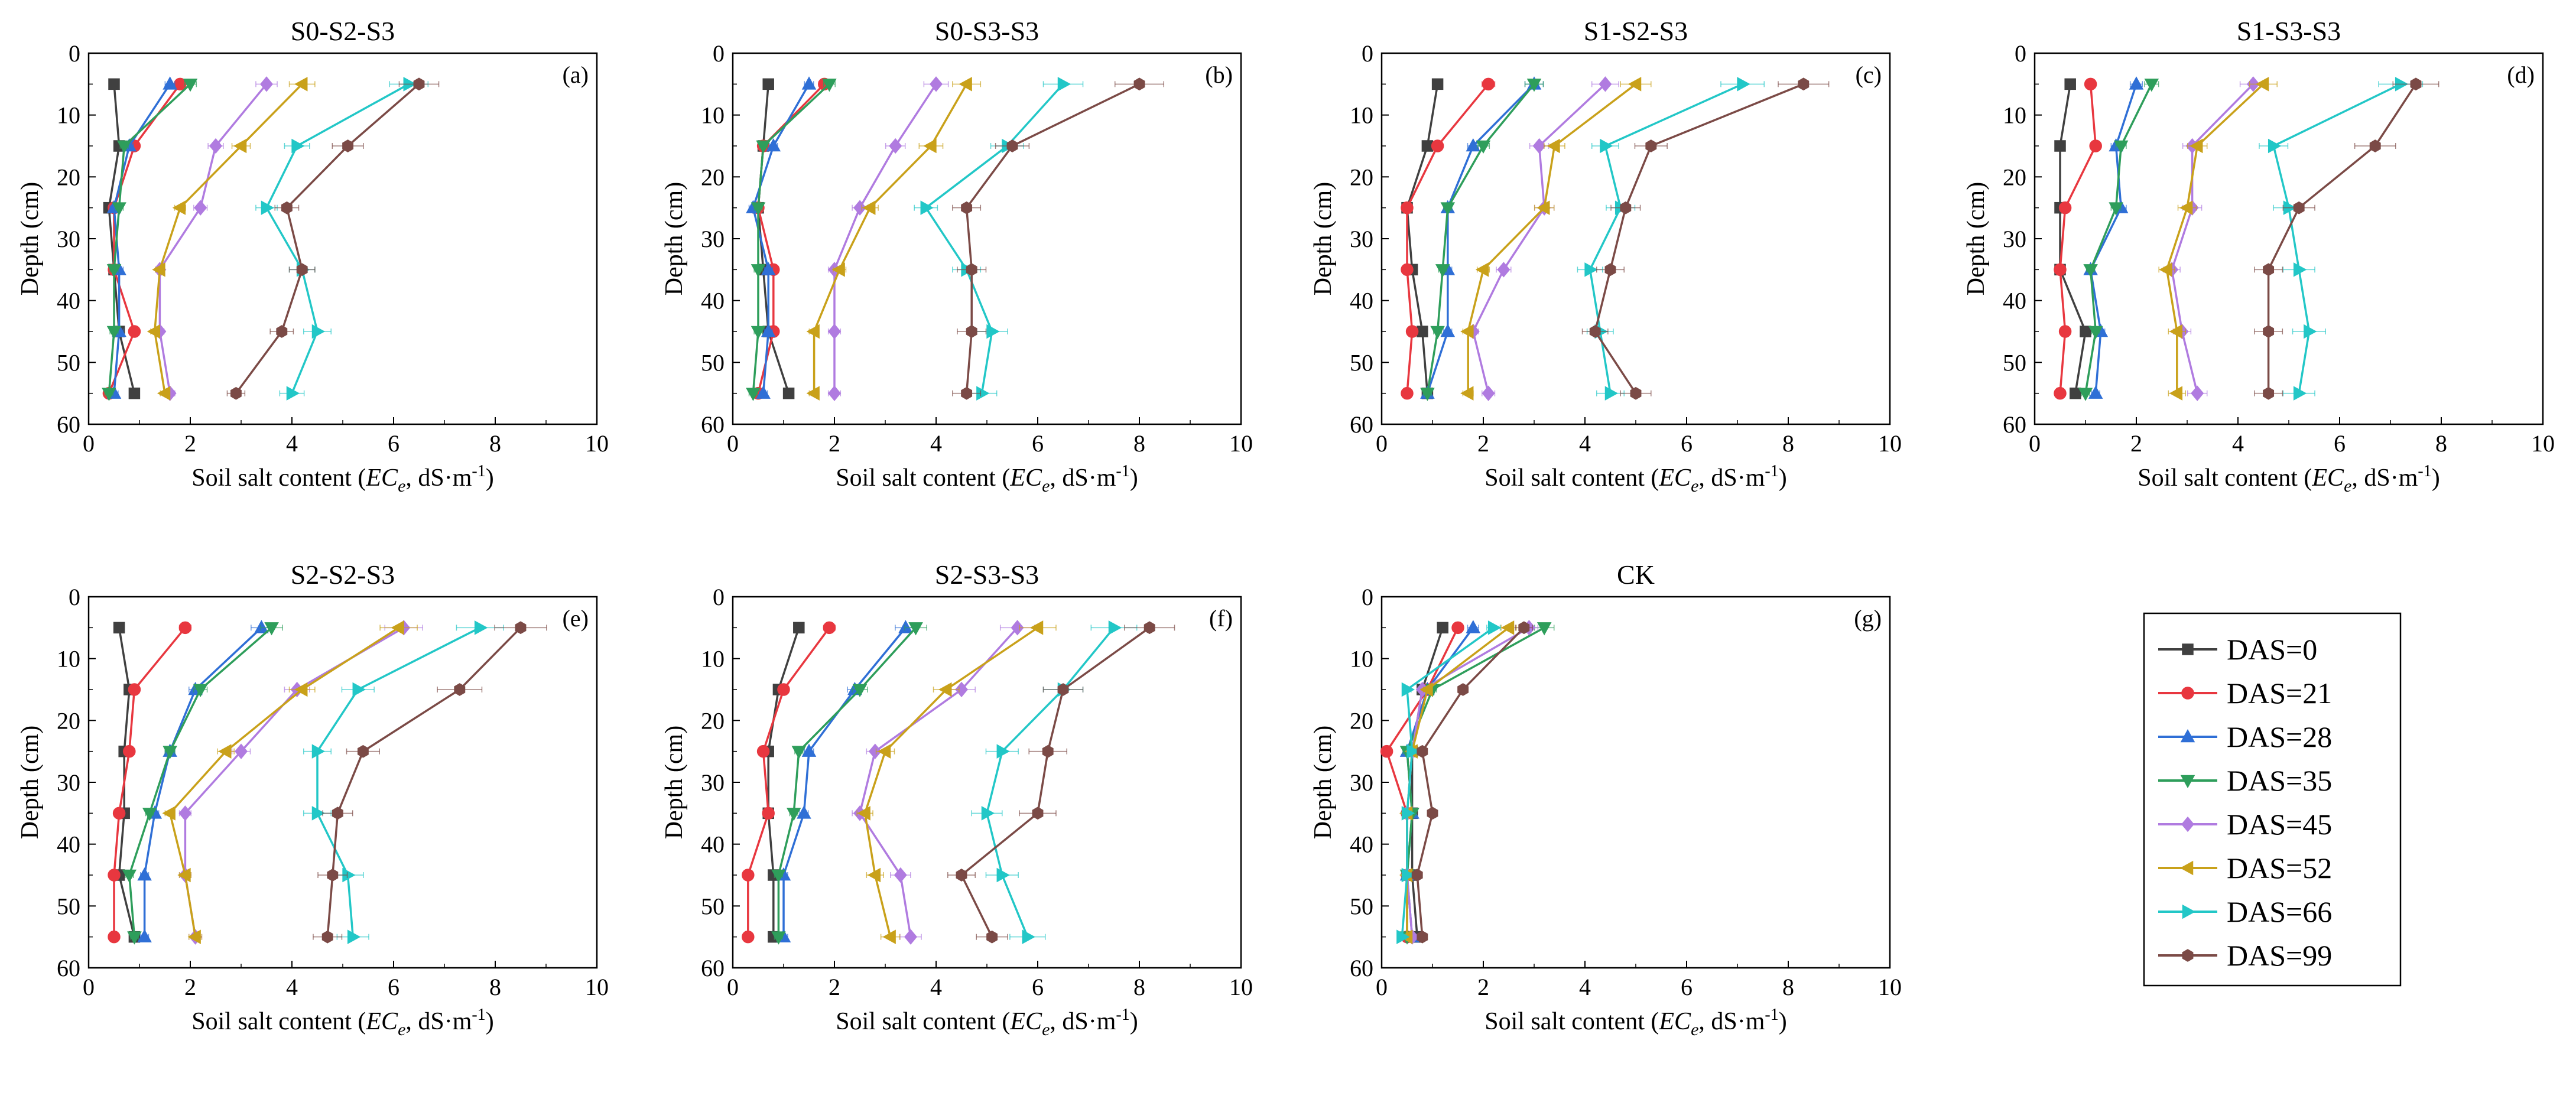 The width and height of the screenshot is (2576, 1112). What do you see at coordinates (2521, 74) in the screenshot?
I see `panel-letter: (d)` at bounding box center [2521, 74].